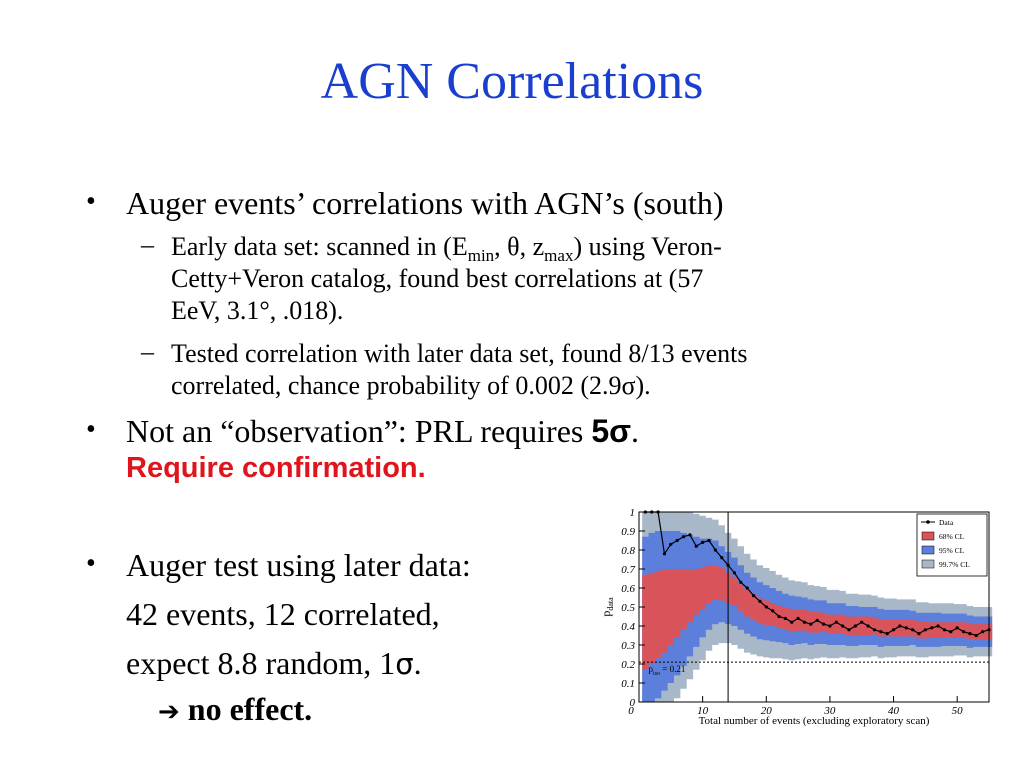  What do you see at coordinates (954, 564) in the screenshot?
I see `legend-label: 99.7% CL` at bounding box center [954, 564].